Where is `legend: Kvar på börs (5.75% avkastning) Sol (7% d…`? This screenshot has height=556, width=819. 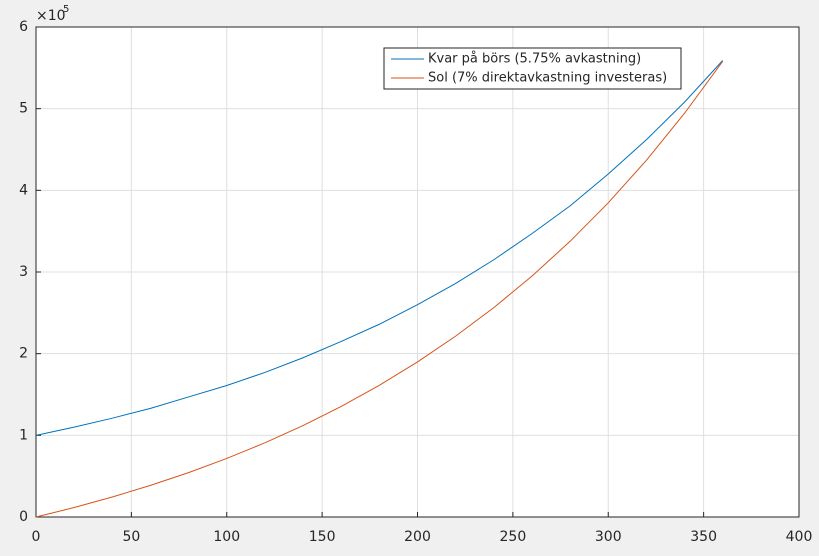 legend: Kvar på börs (5.75% avkastning) Sol (7% d… is located at coordinates (532, 68).